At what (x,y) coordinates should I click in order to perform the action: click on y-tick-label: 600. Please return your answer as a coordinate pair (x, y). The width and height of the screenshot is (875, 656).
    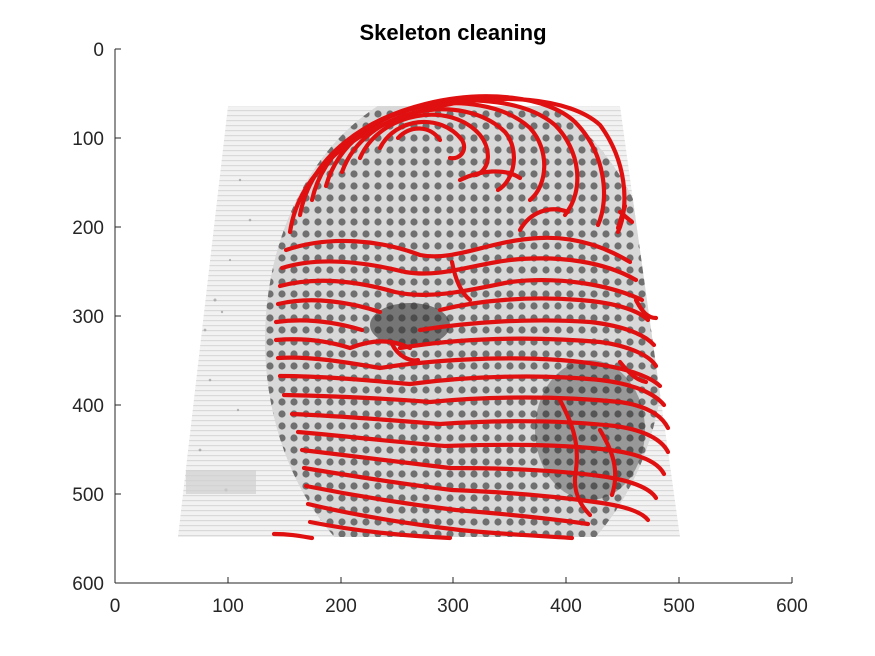
    Looking at the image, I should click on (88, 584).